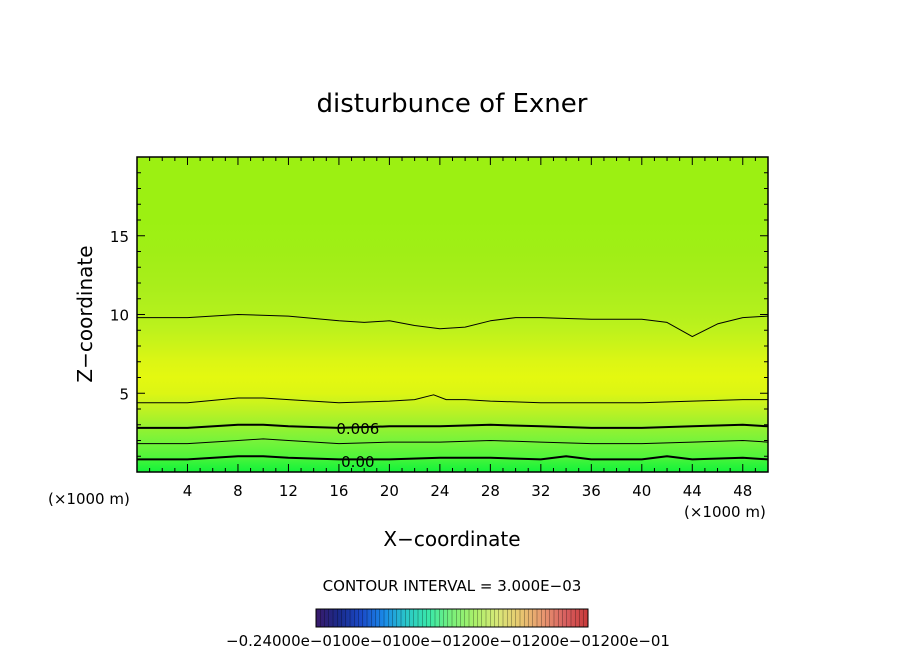 The width and height of the screenshot is (904, 654). What do you see at coordinates (692, 491) in the screenshot?
I see `x-tick-label: 44` at bounding box center [692, 491].